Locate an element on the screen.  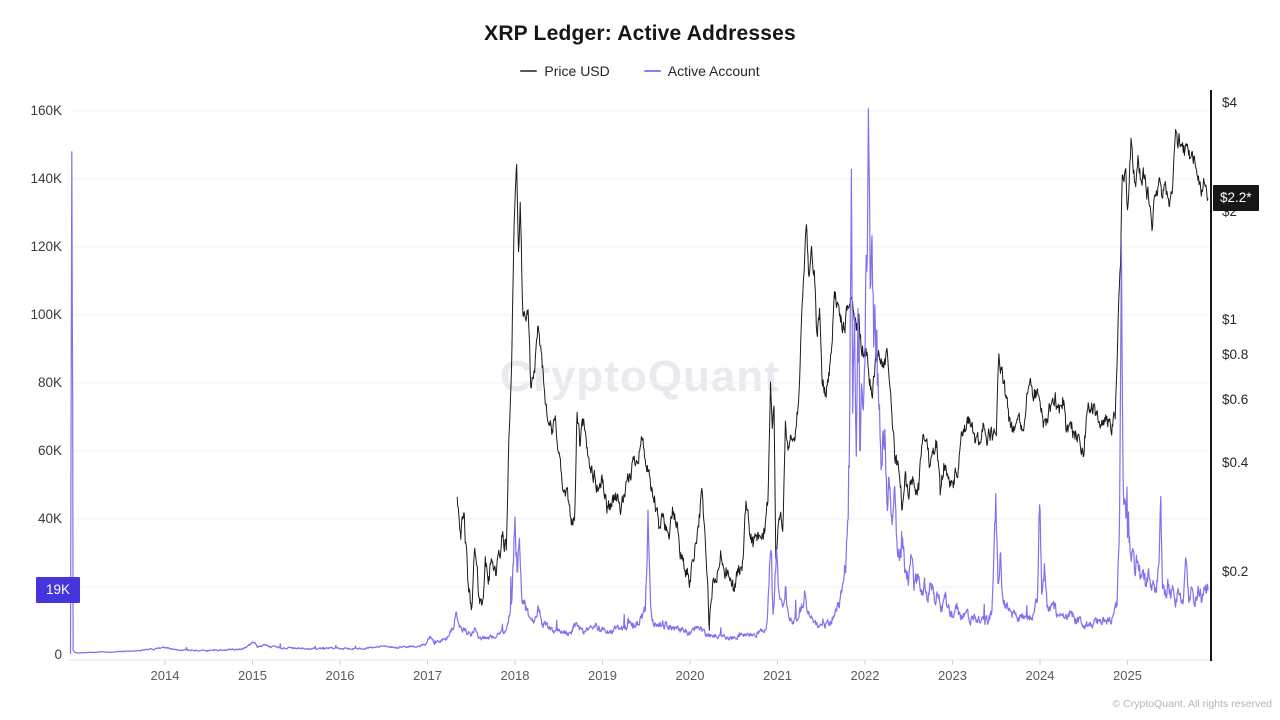
active-account-current-value-badge: 19K is located at coordinates (58, 590).